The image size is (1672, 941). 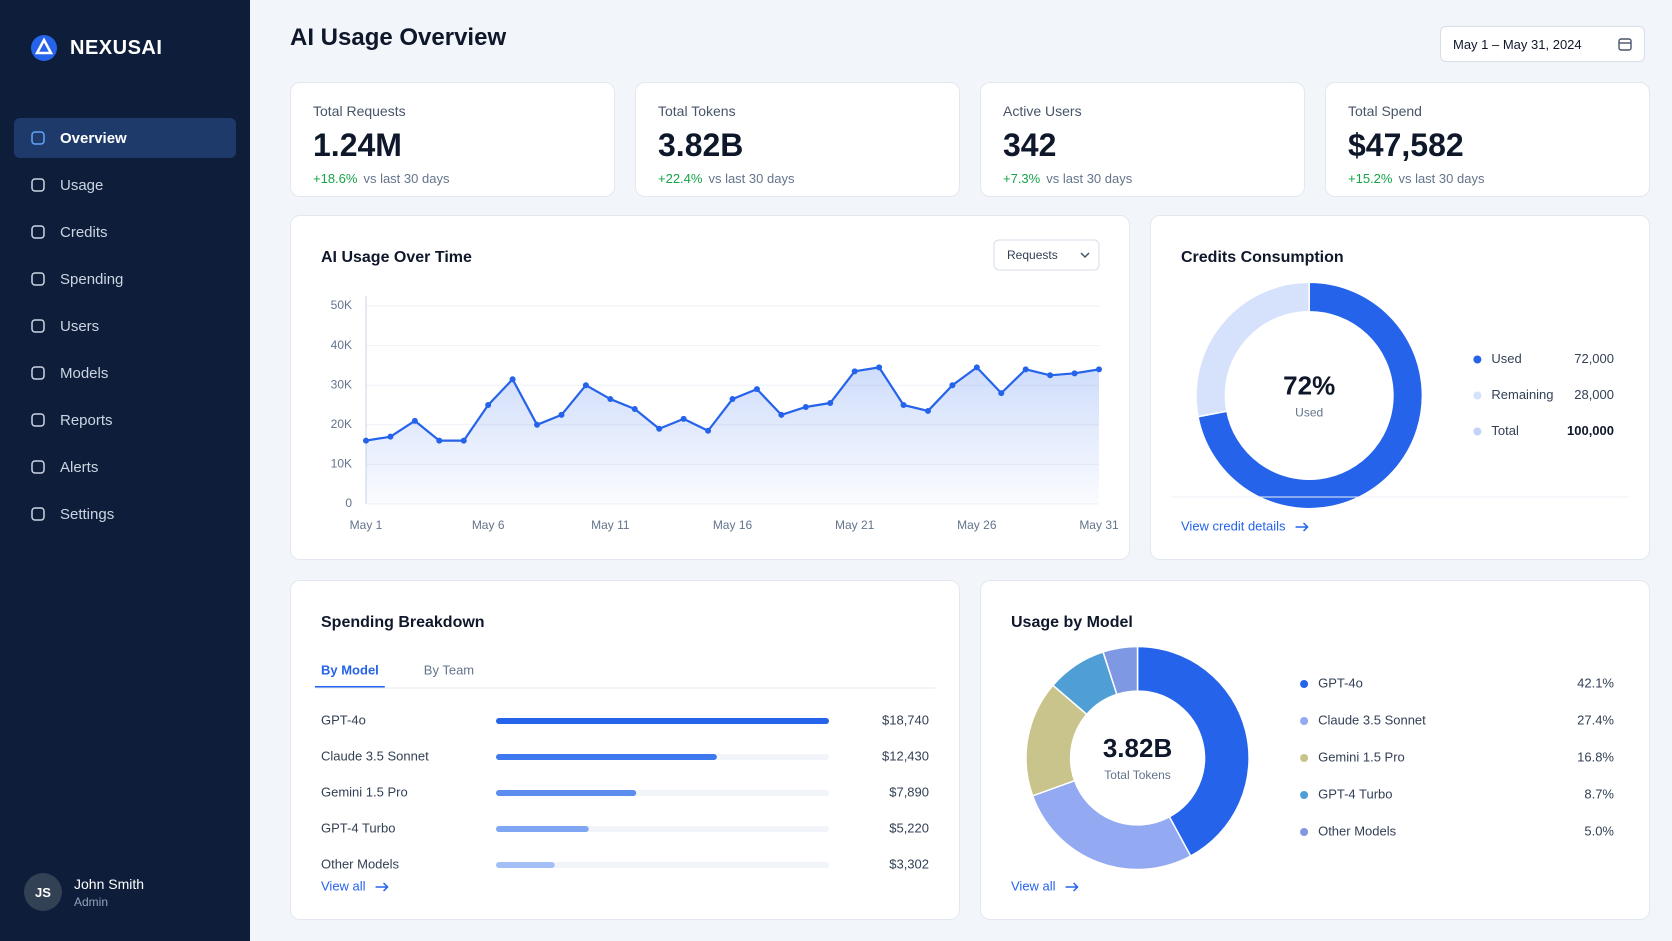 I want to click on chart-title: Usage by Model, so click(x=1072, y=622).